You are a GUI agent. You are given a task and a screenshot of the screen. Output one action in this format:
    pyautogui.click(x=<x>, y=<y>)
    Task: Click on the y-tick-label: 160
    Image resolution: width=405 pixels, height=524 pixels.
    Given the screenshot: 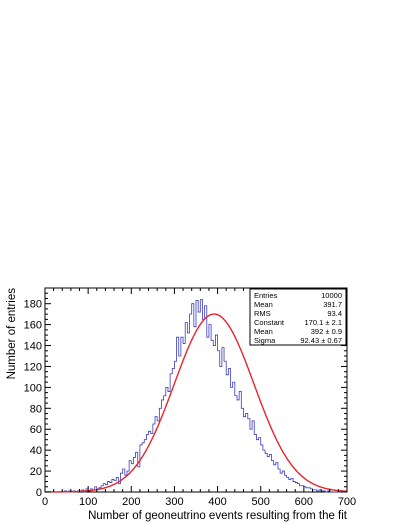 What is the action you would take?
    pyautogui.click(x=33, y=326)
    